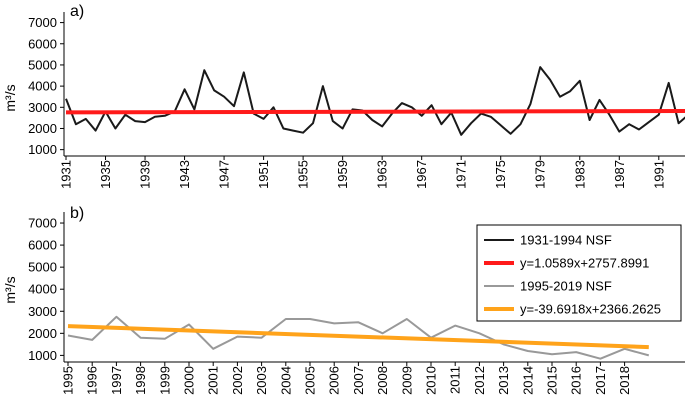 The image size is (685, 407). I want to click on panel-b-xtick-label: 2012, so click(479, 380).